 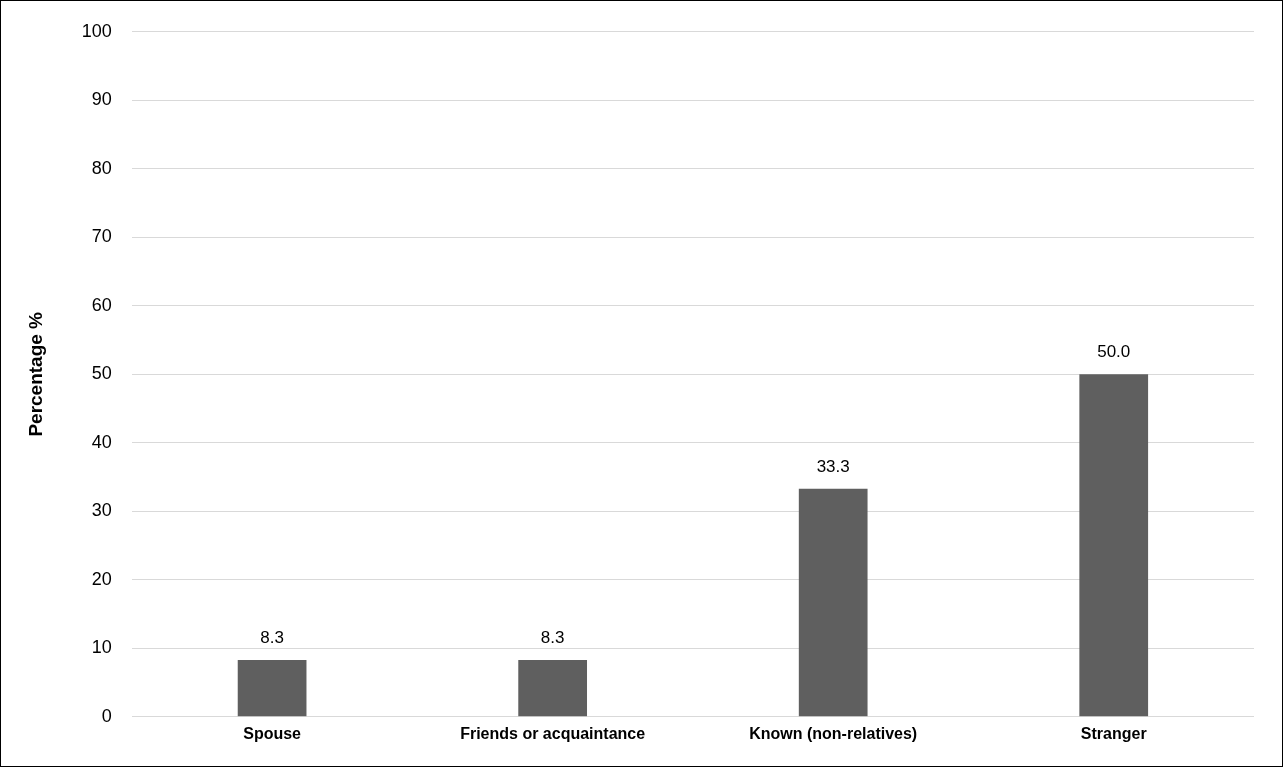 What do you see at coordinates (1114, 352) in the screenshot?
I see `data-label: 50.0` at bounding box center [1114, 352].